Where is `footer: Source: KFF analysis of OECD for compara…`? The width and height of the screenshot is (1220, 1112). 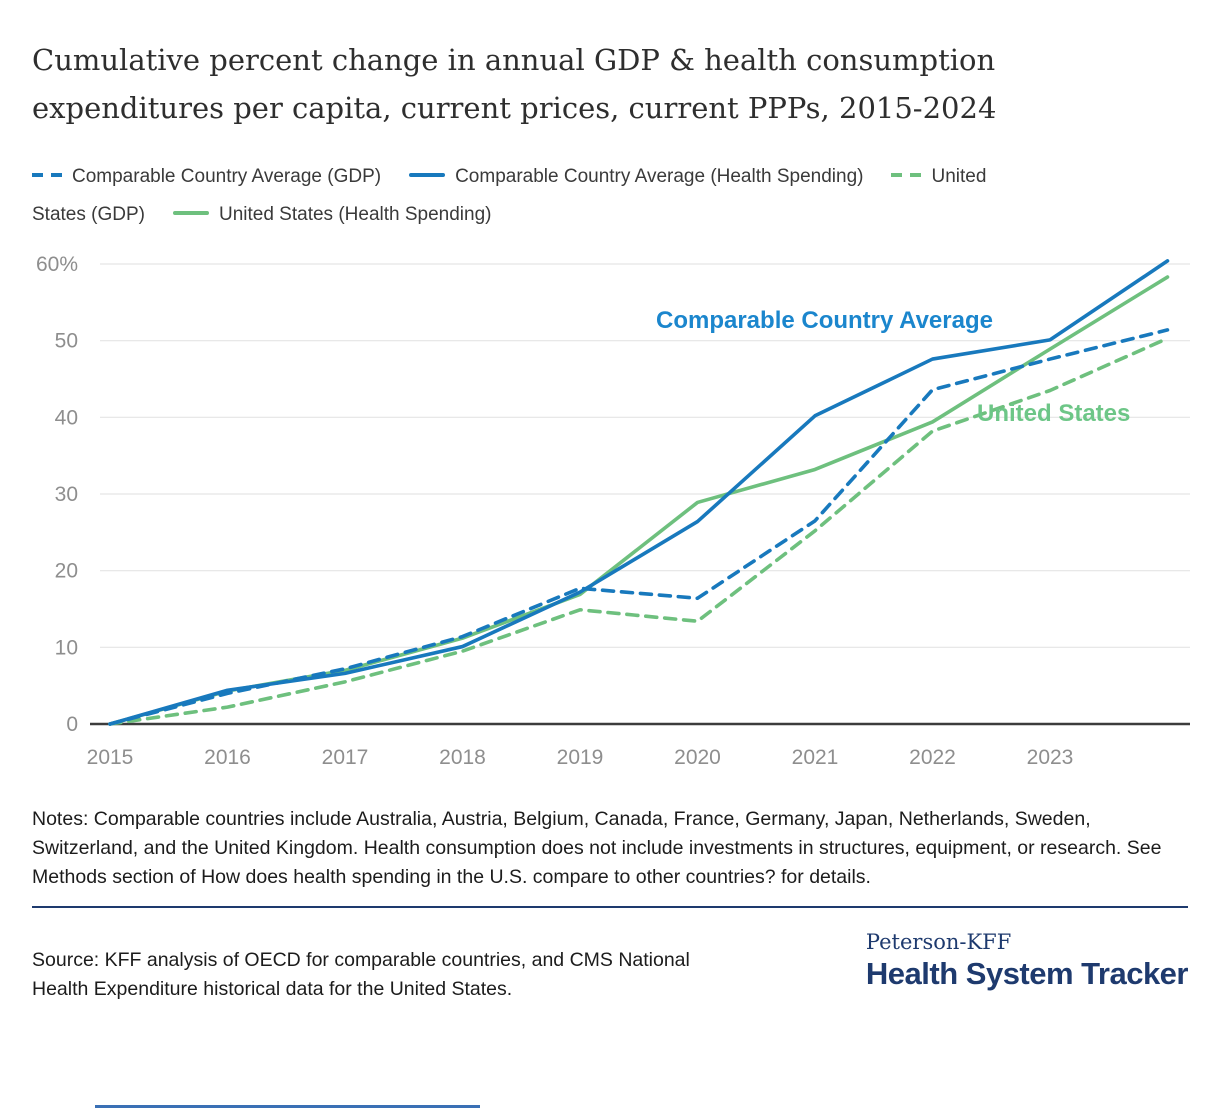 footer: Source: KFF analysis of OECD for compara… is located at coordinates (610, 974).